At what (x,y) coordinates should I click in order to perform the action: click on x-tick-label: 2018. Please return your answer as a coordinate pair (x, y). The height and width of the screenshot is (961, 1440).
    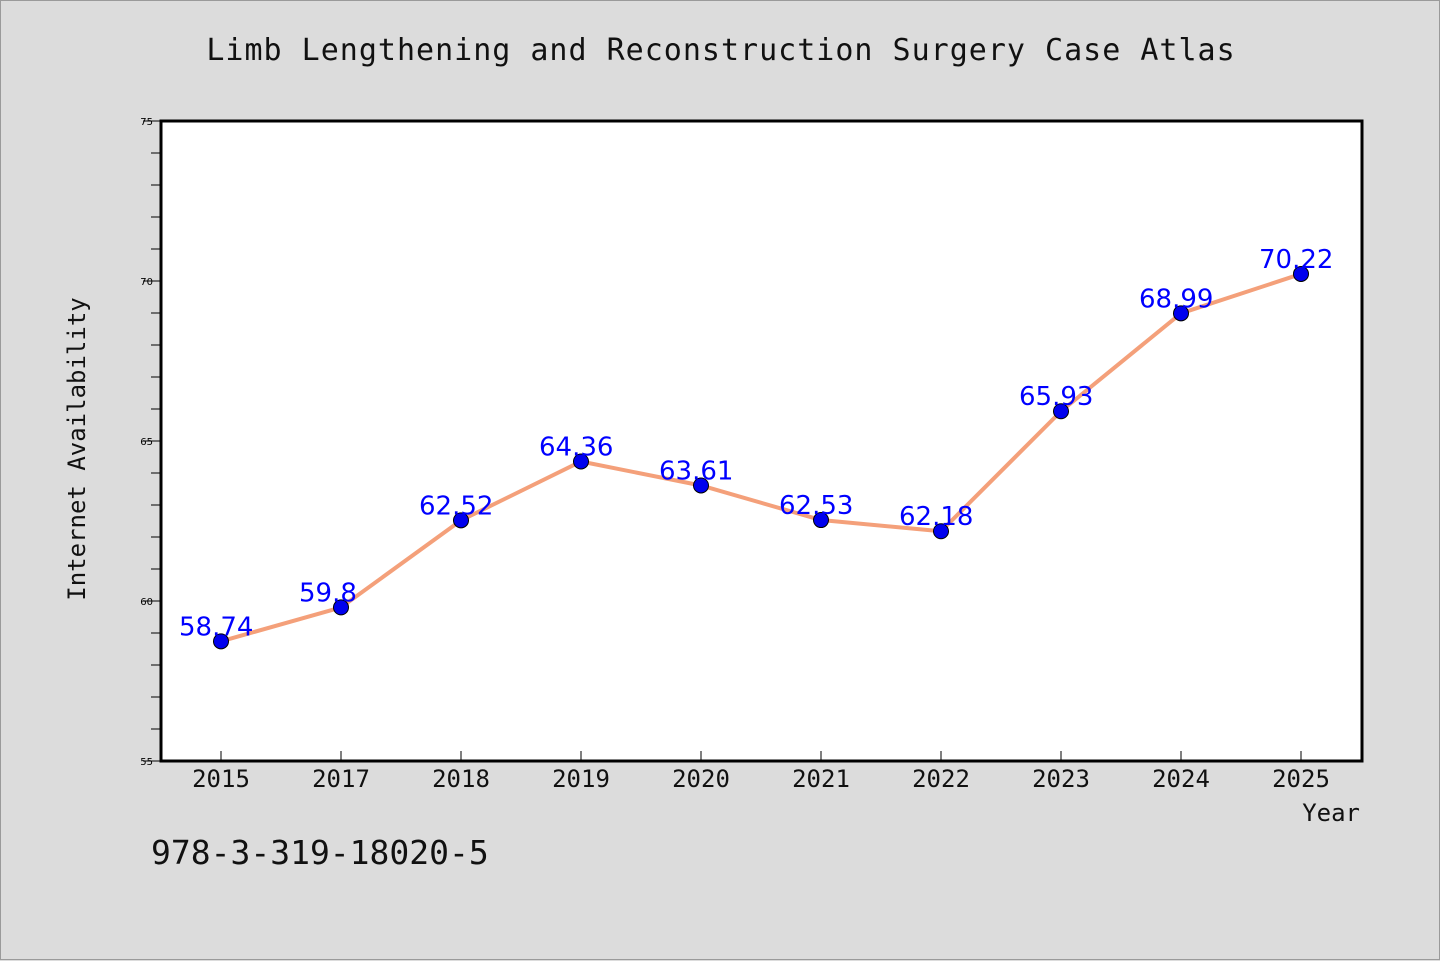
    Looking at the image, I should click on (461, 779).